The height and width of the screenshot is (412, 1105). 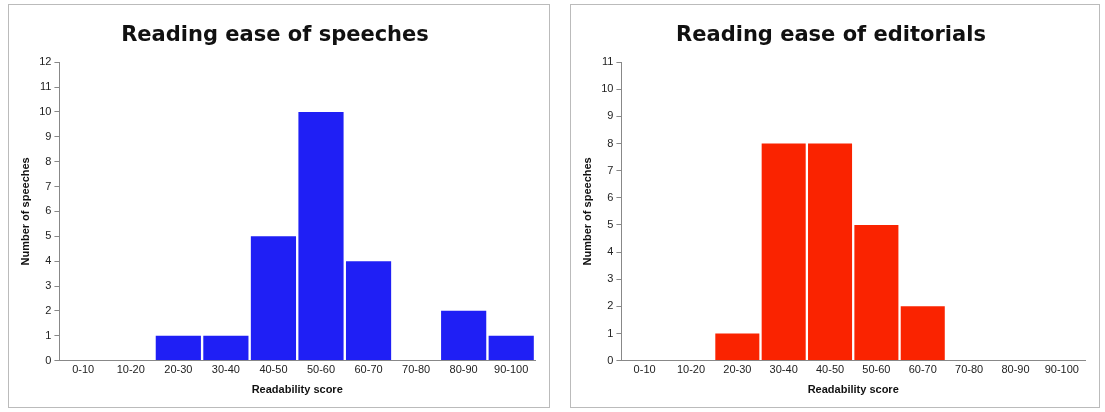 I want to click on y-tick-label: 12, so click(x=45, y=61).